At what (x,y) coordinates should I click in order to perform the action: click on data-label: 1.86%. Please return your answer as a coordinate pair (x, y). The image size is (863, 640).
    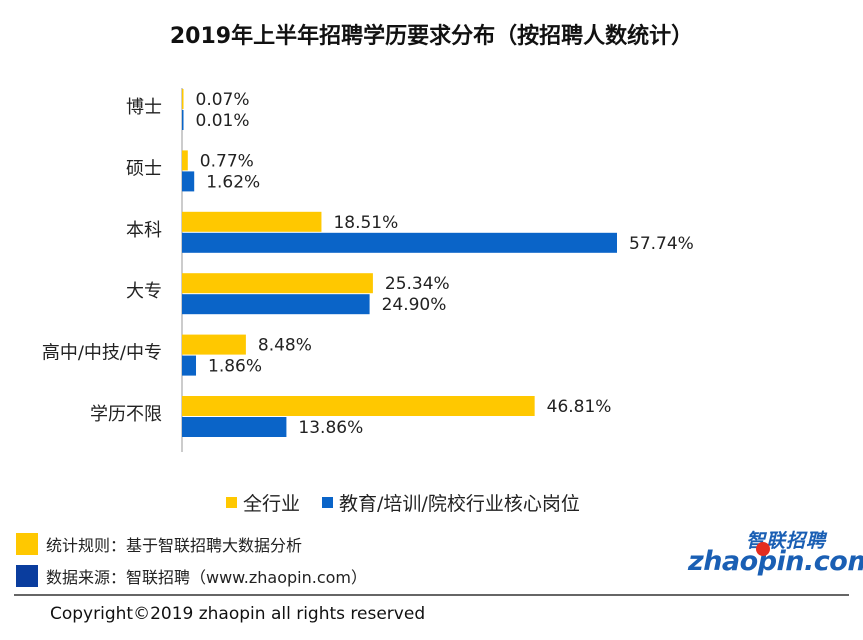
    Looking at the image, I should click on (235, 367).